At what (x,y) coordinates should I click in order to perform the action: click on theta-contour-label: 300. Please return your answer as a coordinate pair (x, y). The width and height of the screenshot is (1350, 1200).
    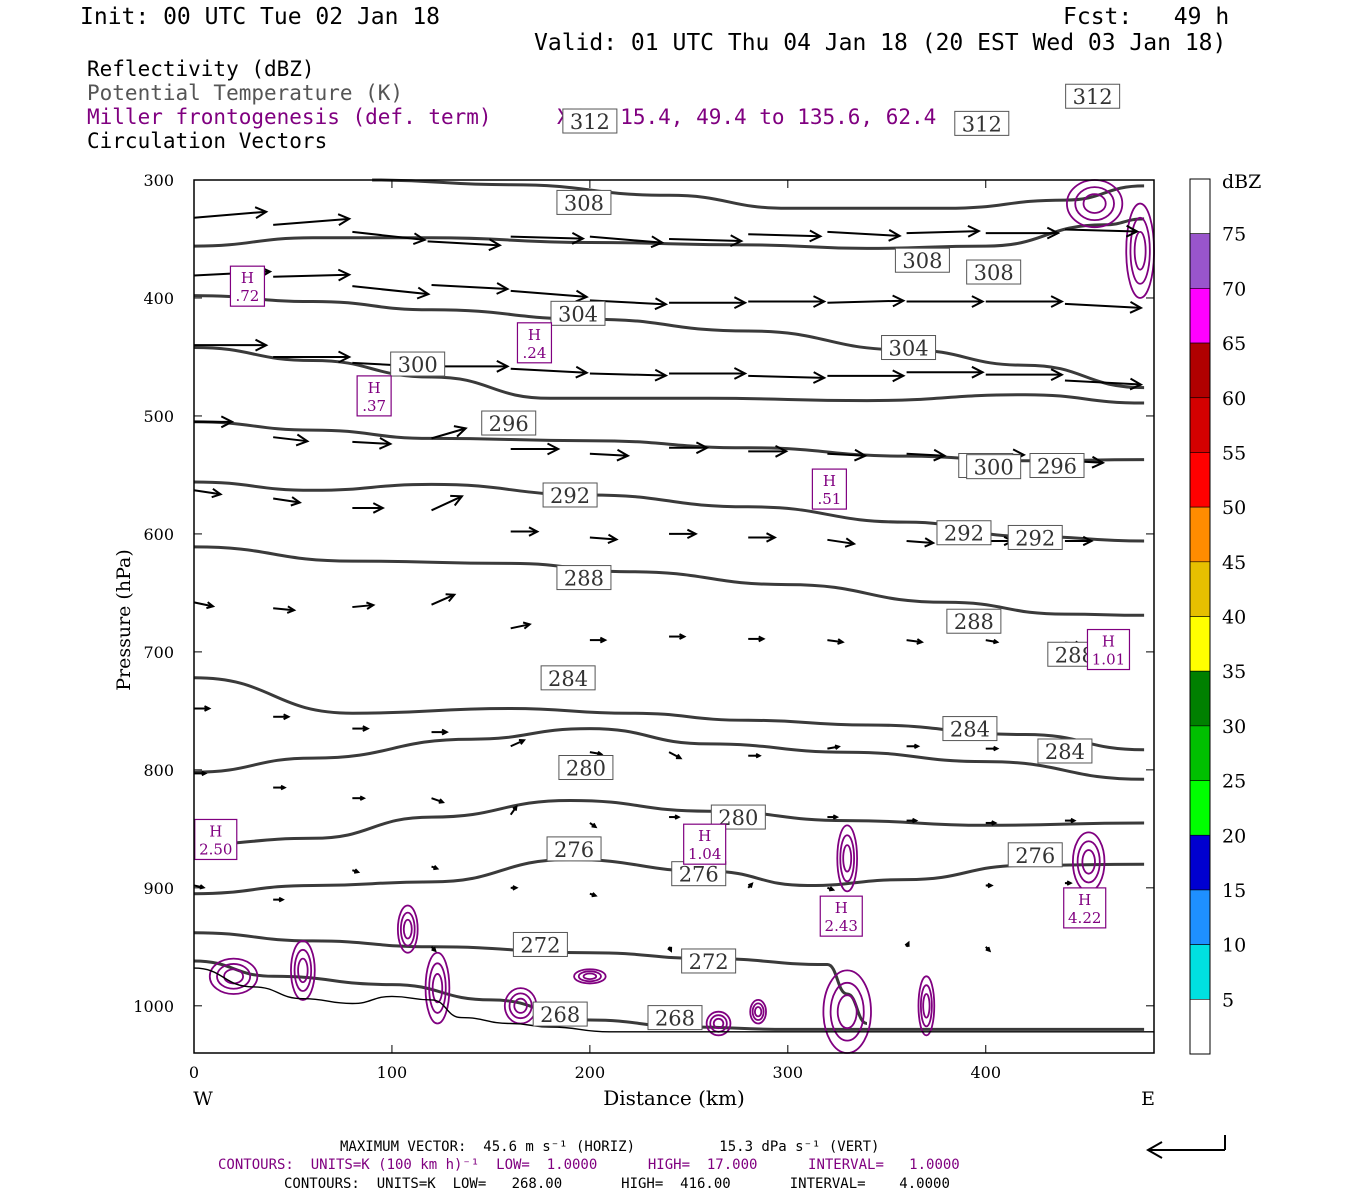
    Looking at the image, I should click on (994, 468).